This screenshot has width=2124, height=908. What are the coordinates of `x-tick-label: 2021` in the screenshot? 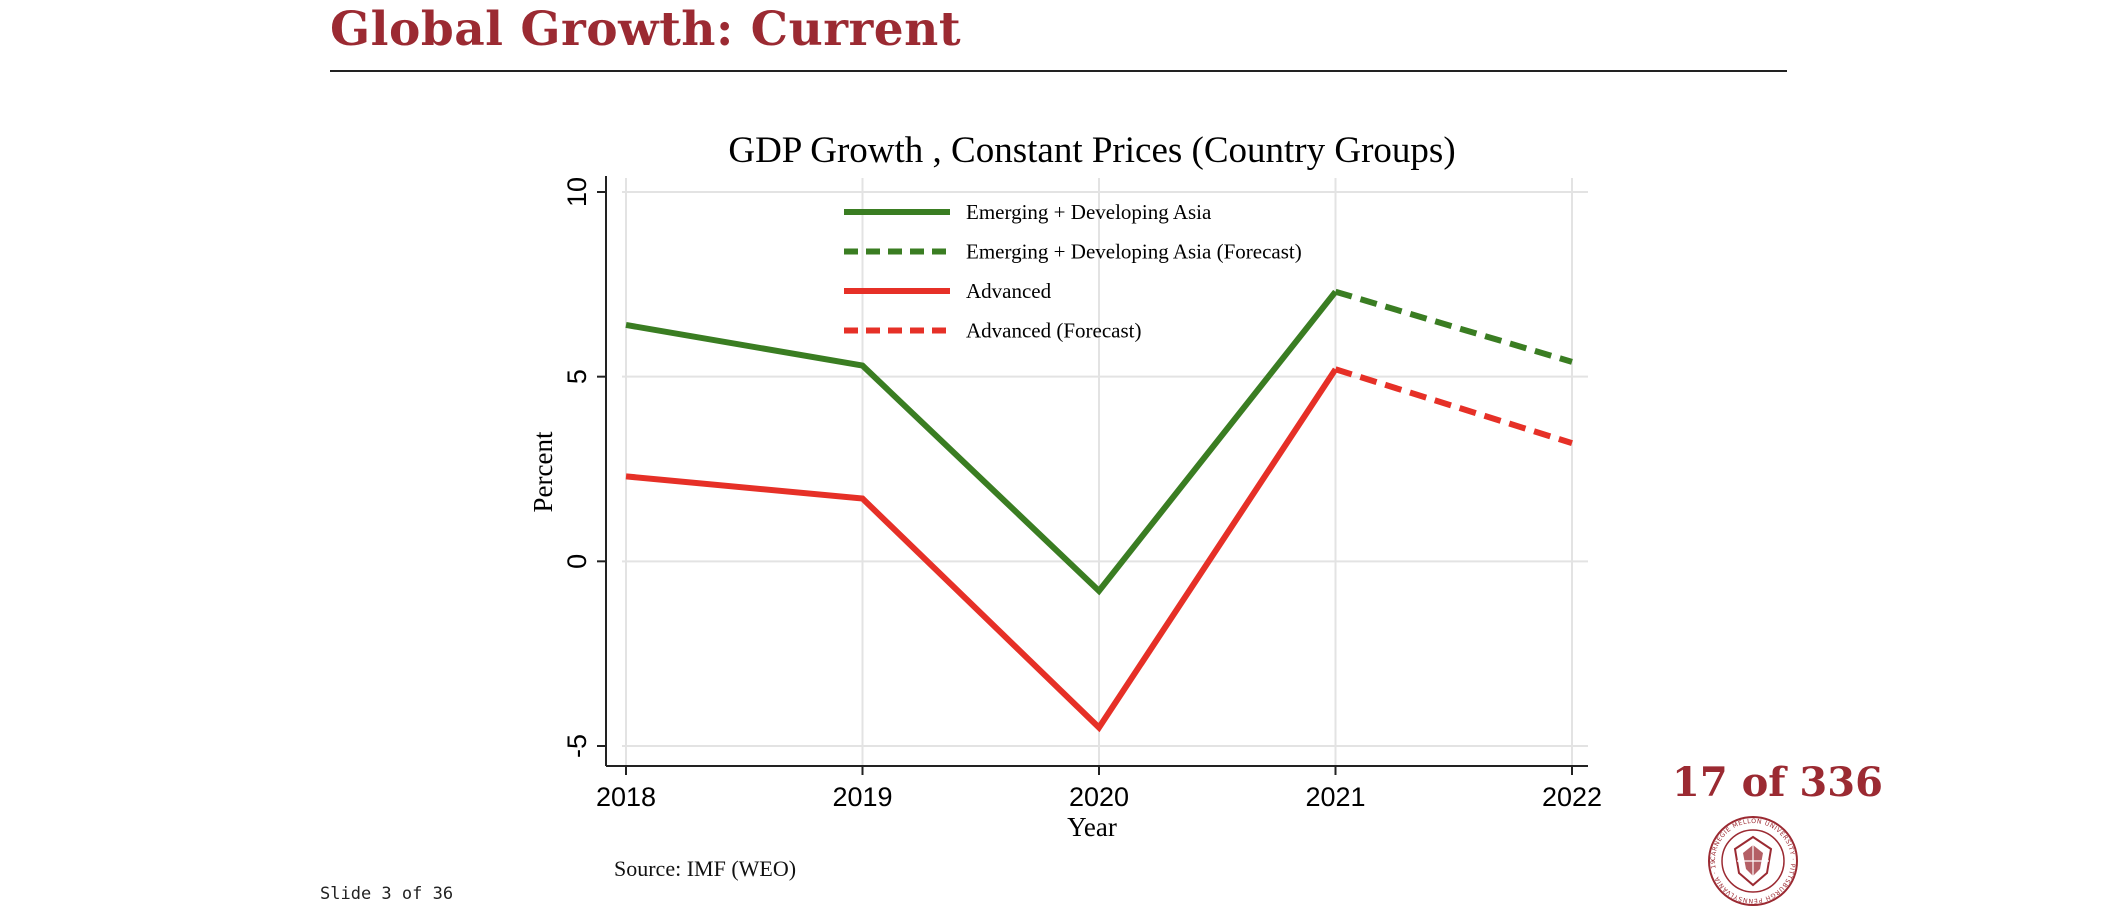 It's located at (1335, 797).